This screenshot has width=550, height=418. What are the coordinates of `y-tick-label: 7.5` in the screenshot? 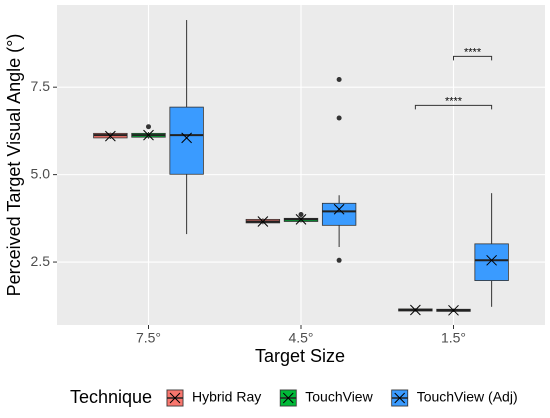 It's located at (41, 86).